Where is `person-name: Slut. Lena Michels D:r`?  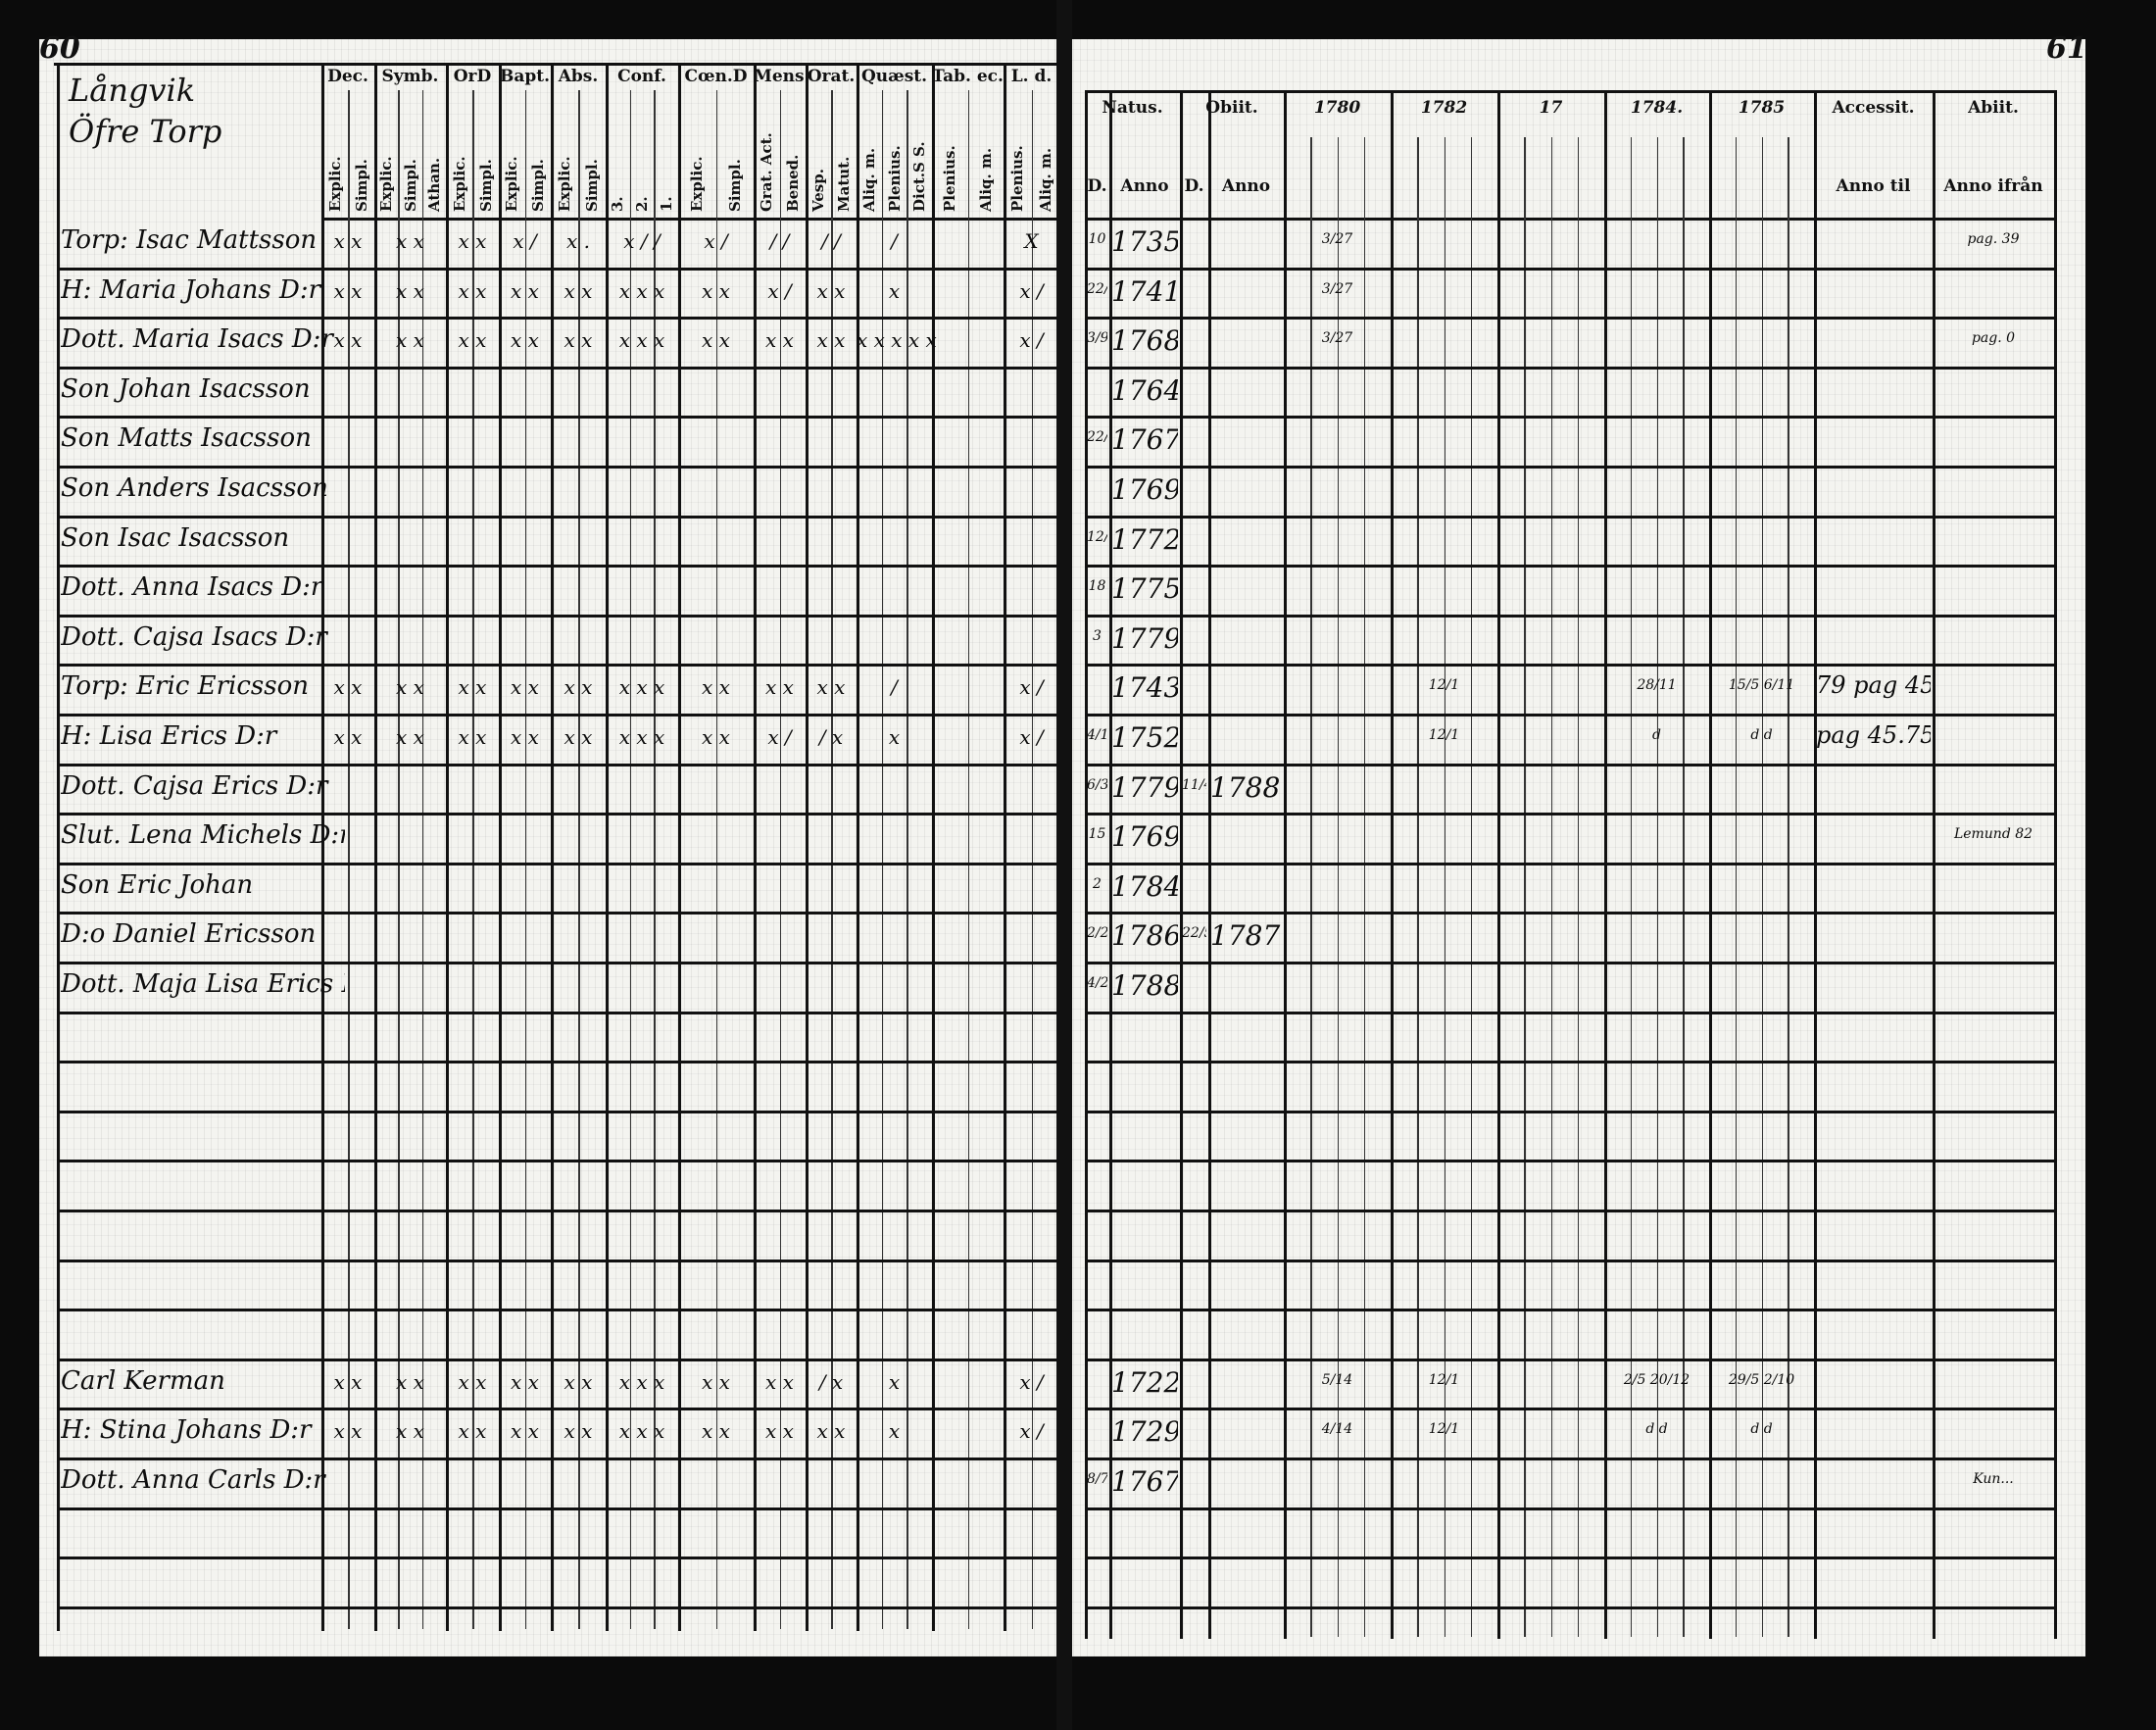 person-name: Slut. Lena Michels D:r is located at coordinates (203, 836).